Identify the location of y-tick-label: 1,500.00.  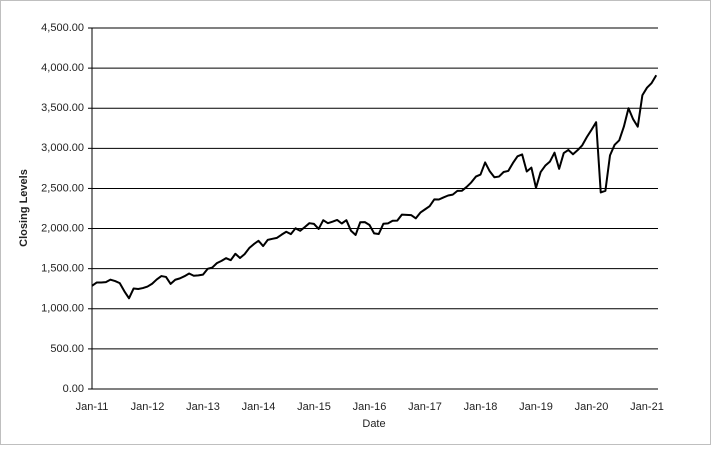
(62, 269).